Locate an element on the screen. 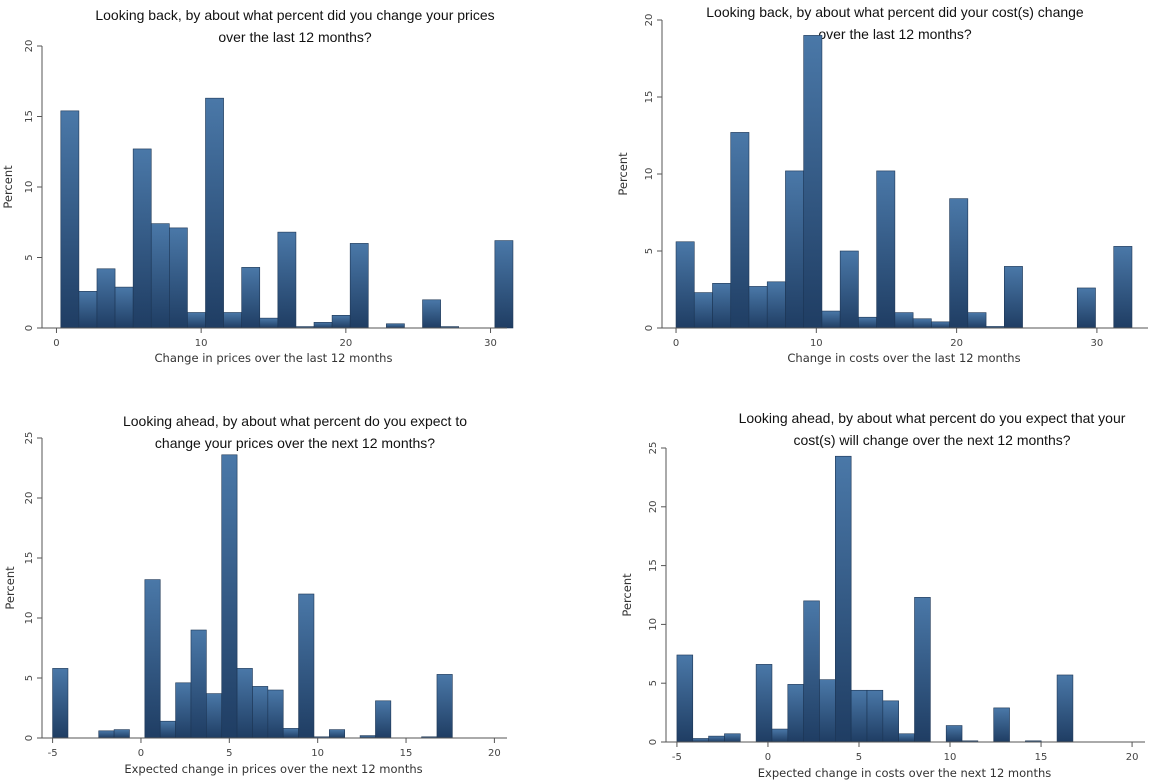 The width and height of the screenshot is (1163, 783). x-tick-label: 15 is located at coordinates (406, 753).